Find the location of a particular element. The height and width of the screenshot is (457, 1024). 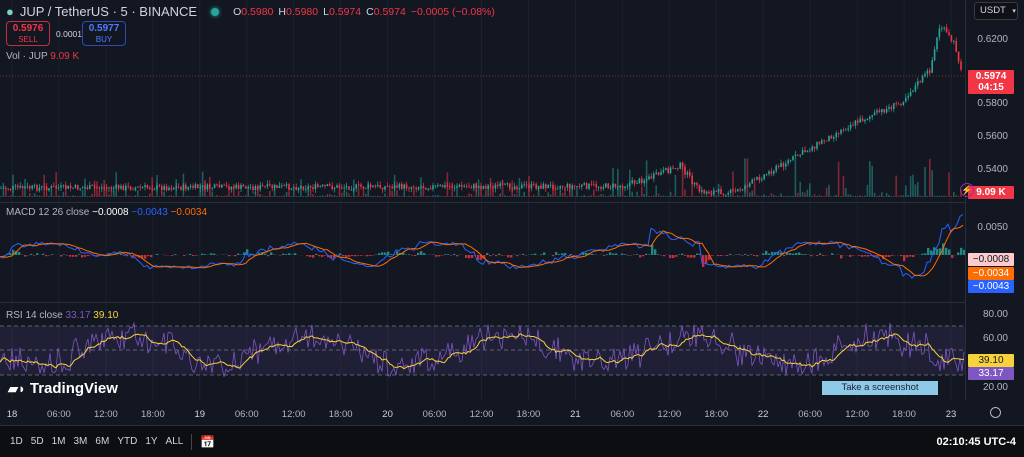

volume-tag: 9.09 K is located at coordinates (991, 192).